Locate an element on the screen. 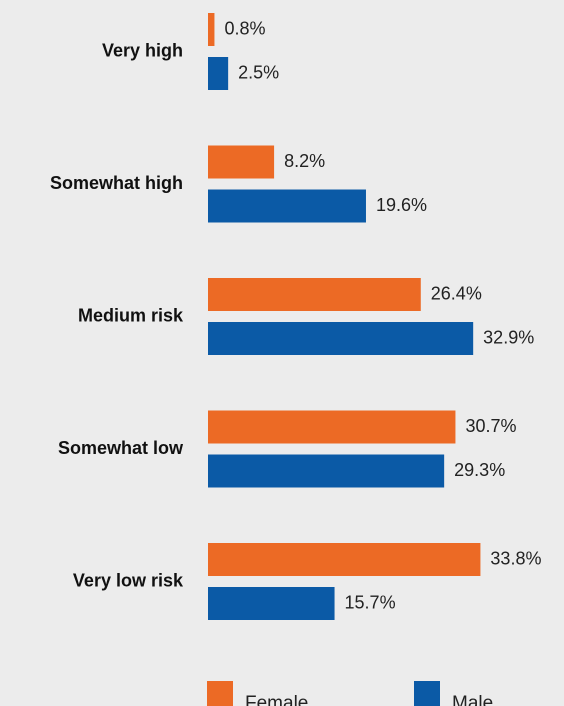 The width and height of the screenshot is (564, 706). legend-item-female: Female is located at coordinates (257, 693).